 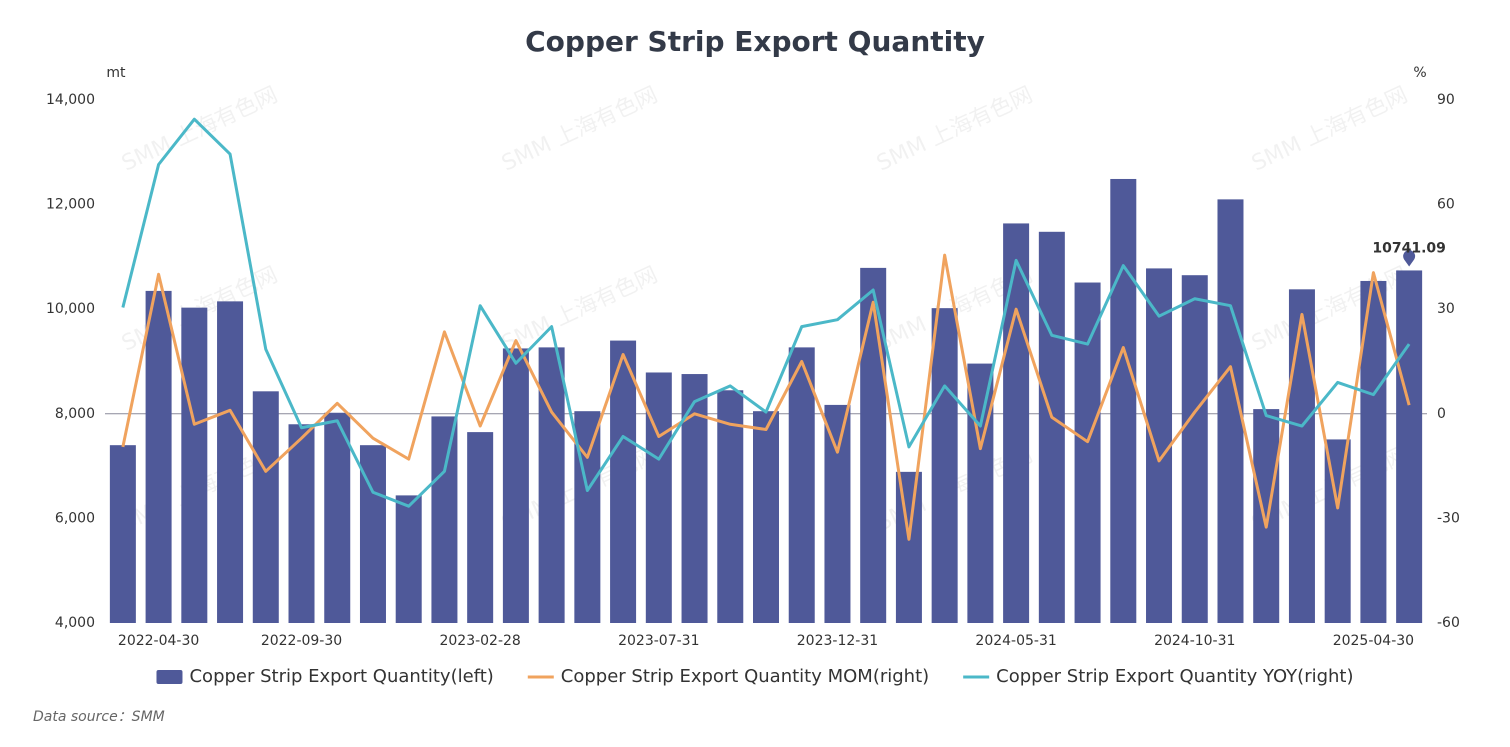 What do you see at coordinates (1409, 248) in the screenshot?
I see `value-label: 10741.09` at bounding box center [1409, 248].